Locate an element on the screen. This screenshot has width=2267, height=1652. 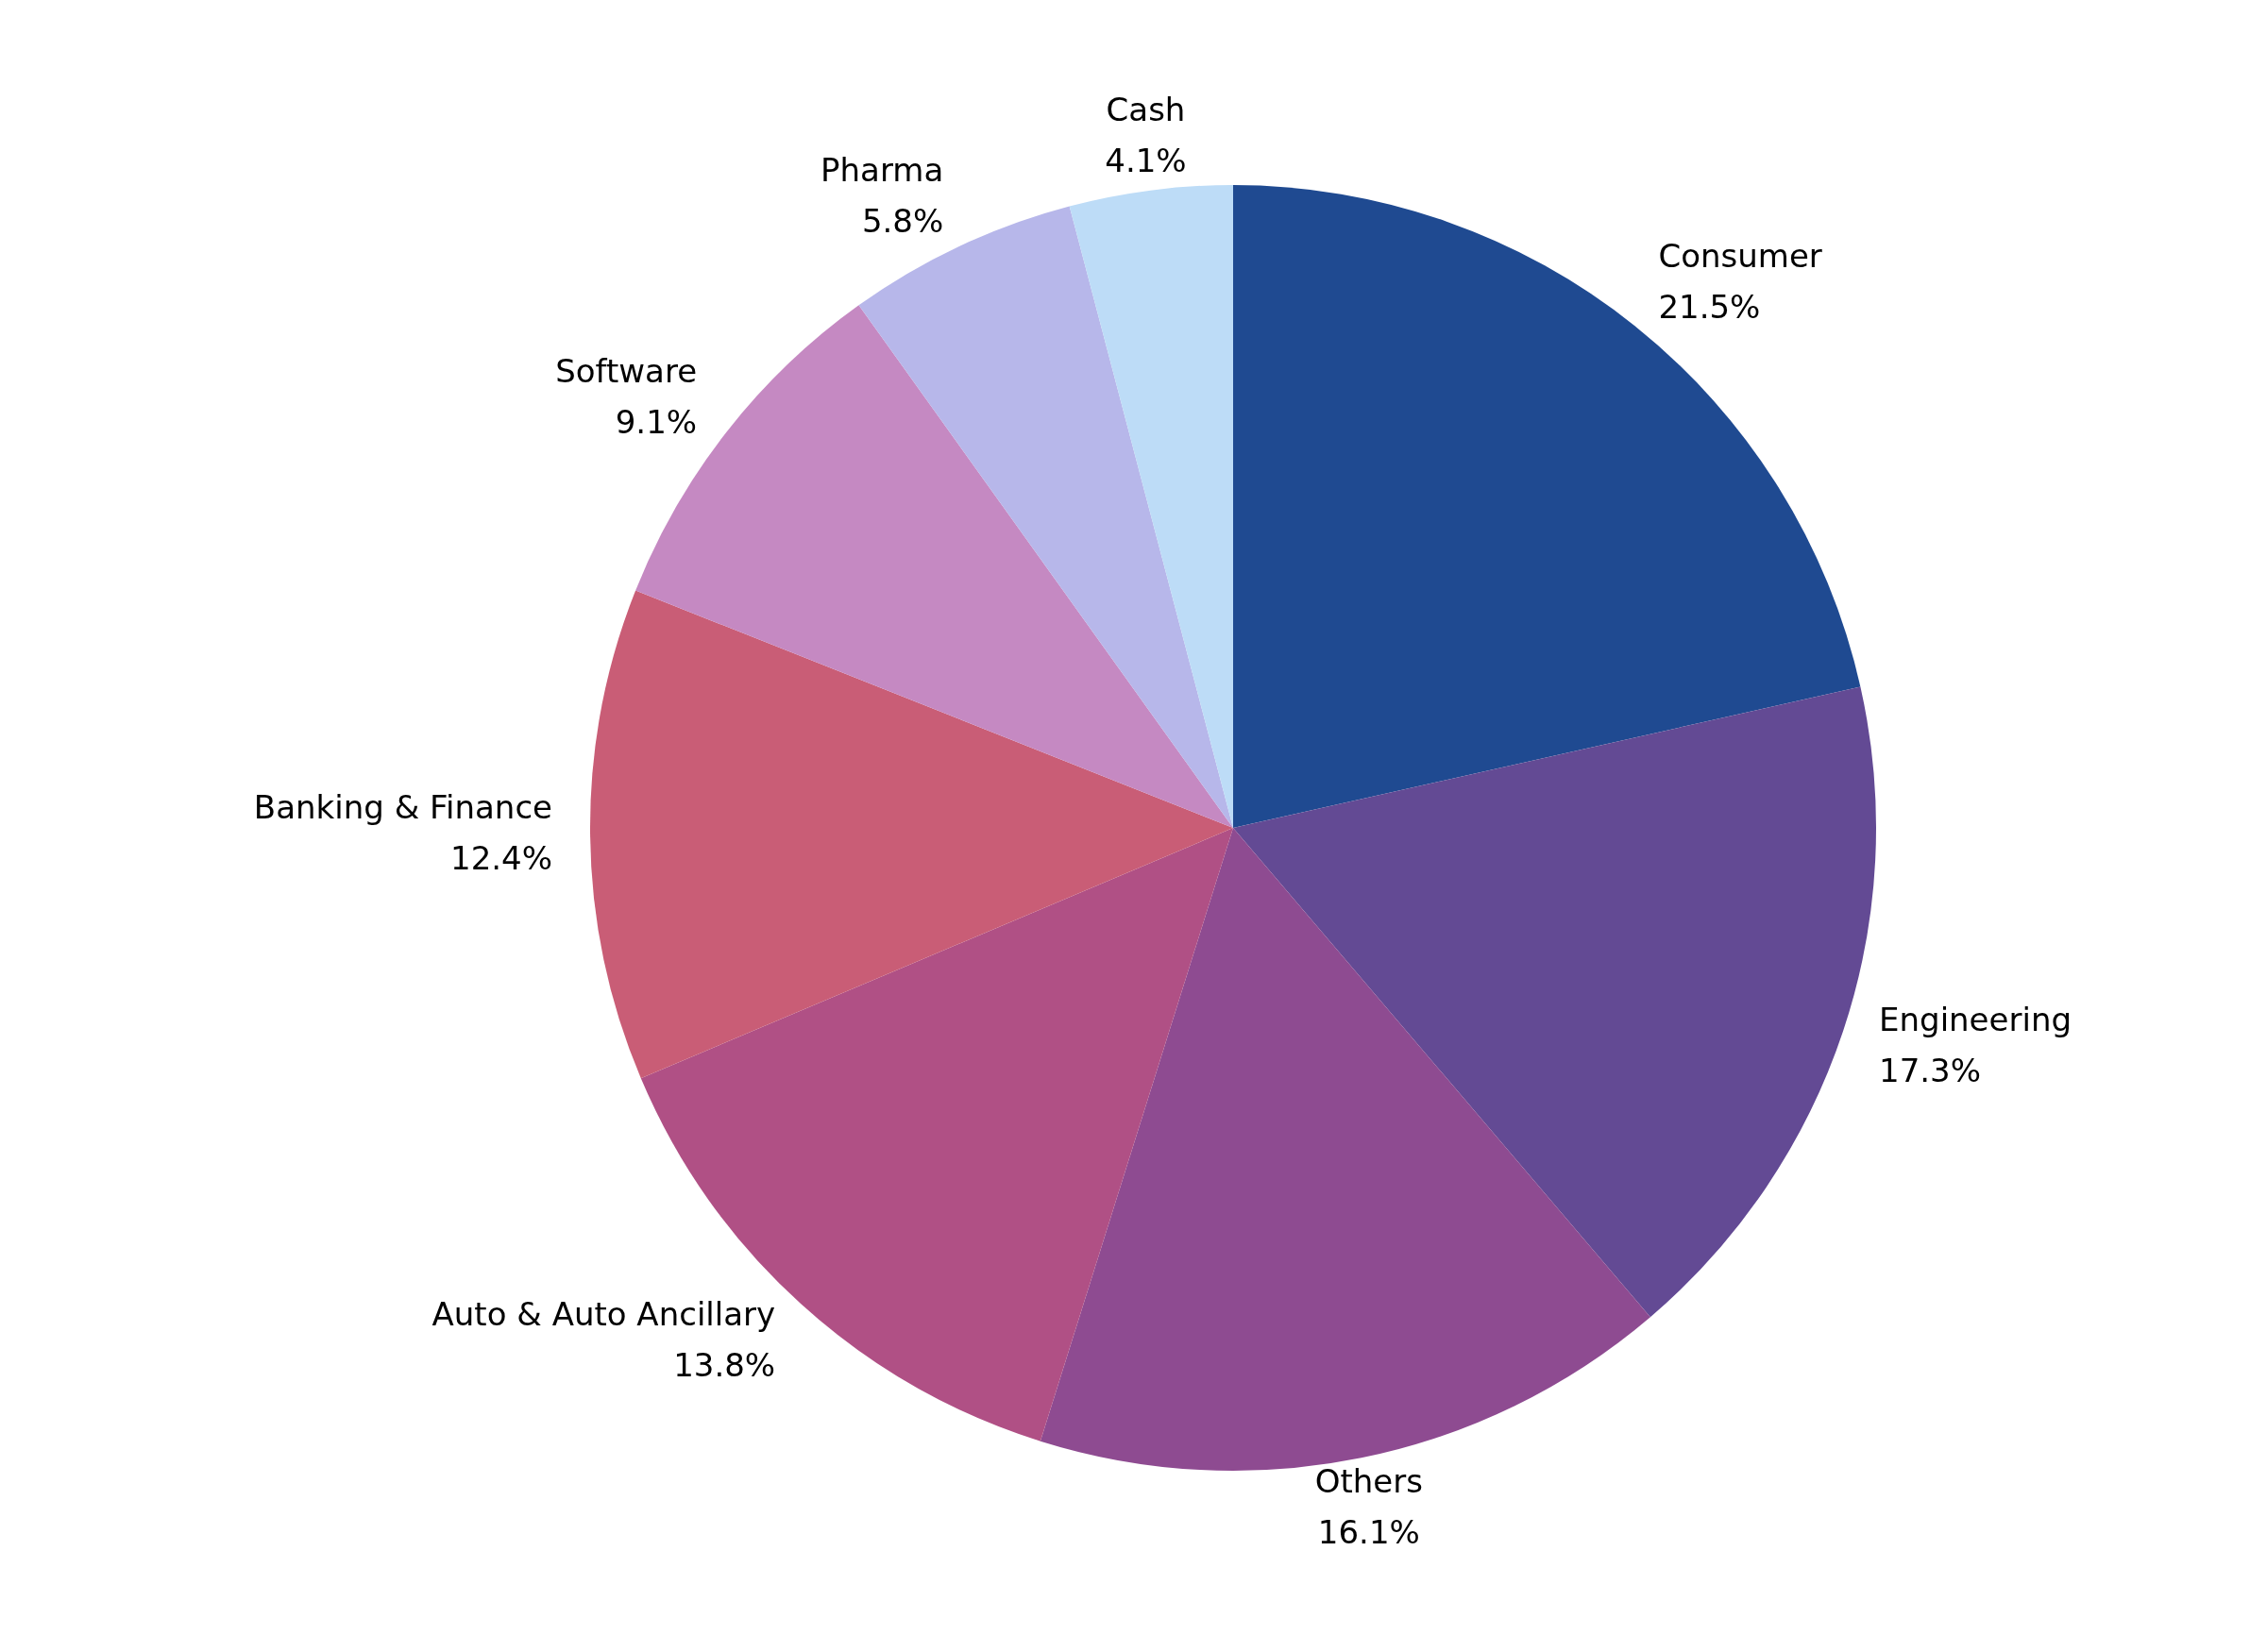
data-label: 17.3% is located at coordinates (1930, 1070).